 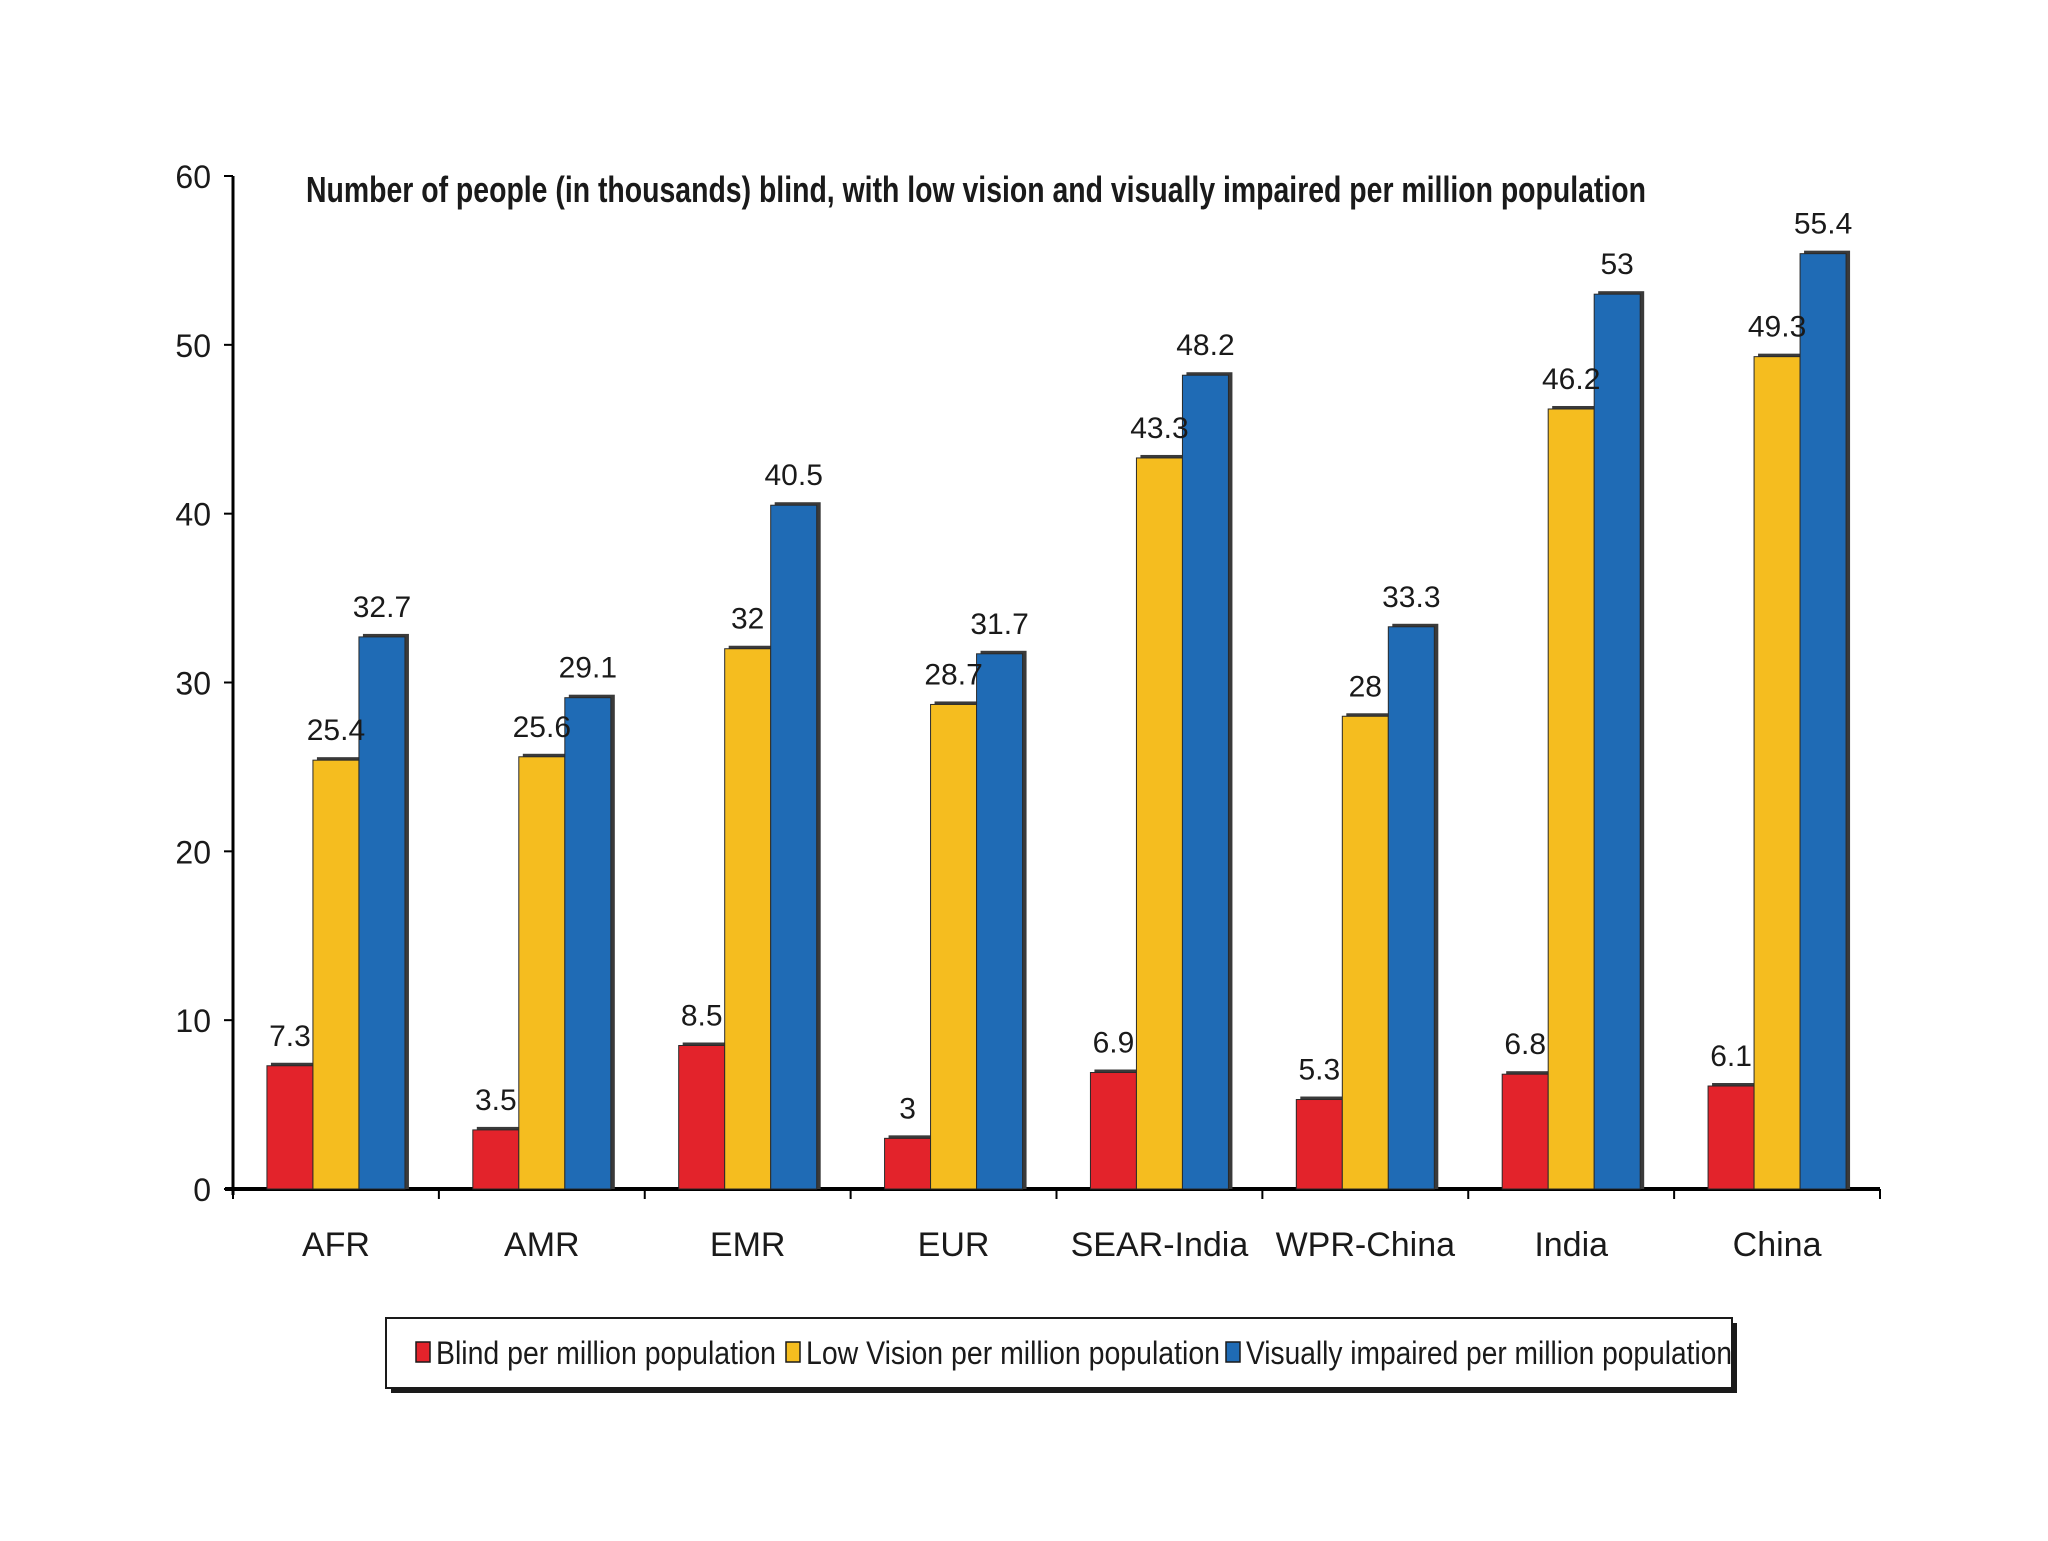 I want to click on x-category-label: EUR, so click(x=954, y=1245).